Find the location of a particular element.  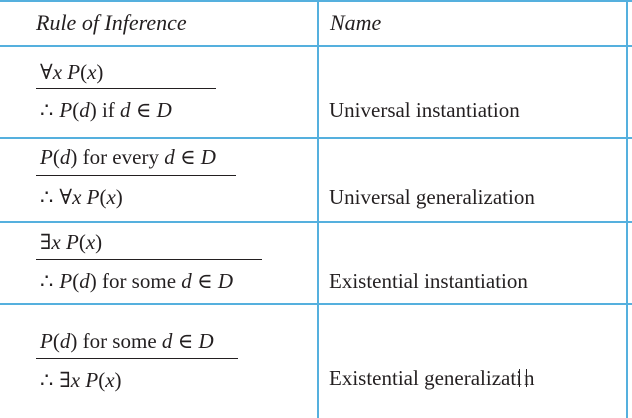

row-2-name: Universal generalization is located at coordinates (432, 197).